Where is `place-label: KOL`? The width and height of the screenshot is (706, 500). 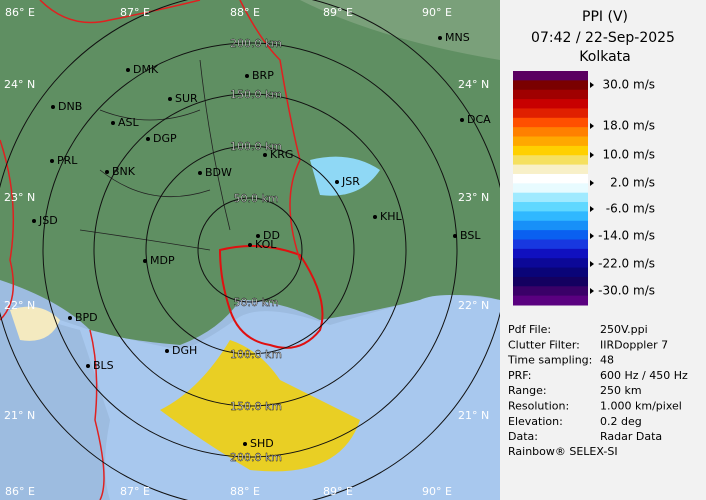 place-label: KOL is located at coordinates (266, 244).